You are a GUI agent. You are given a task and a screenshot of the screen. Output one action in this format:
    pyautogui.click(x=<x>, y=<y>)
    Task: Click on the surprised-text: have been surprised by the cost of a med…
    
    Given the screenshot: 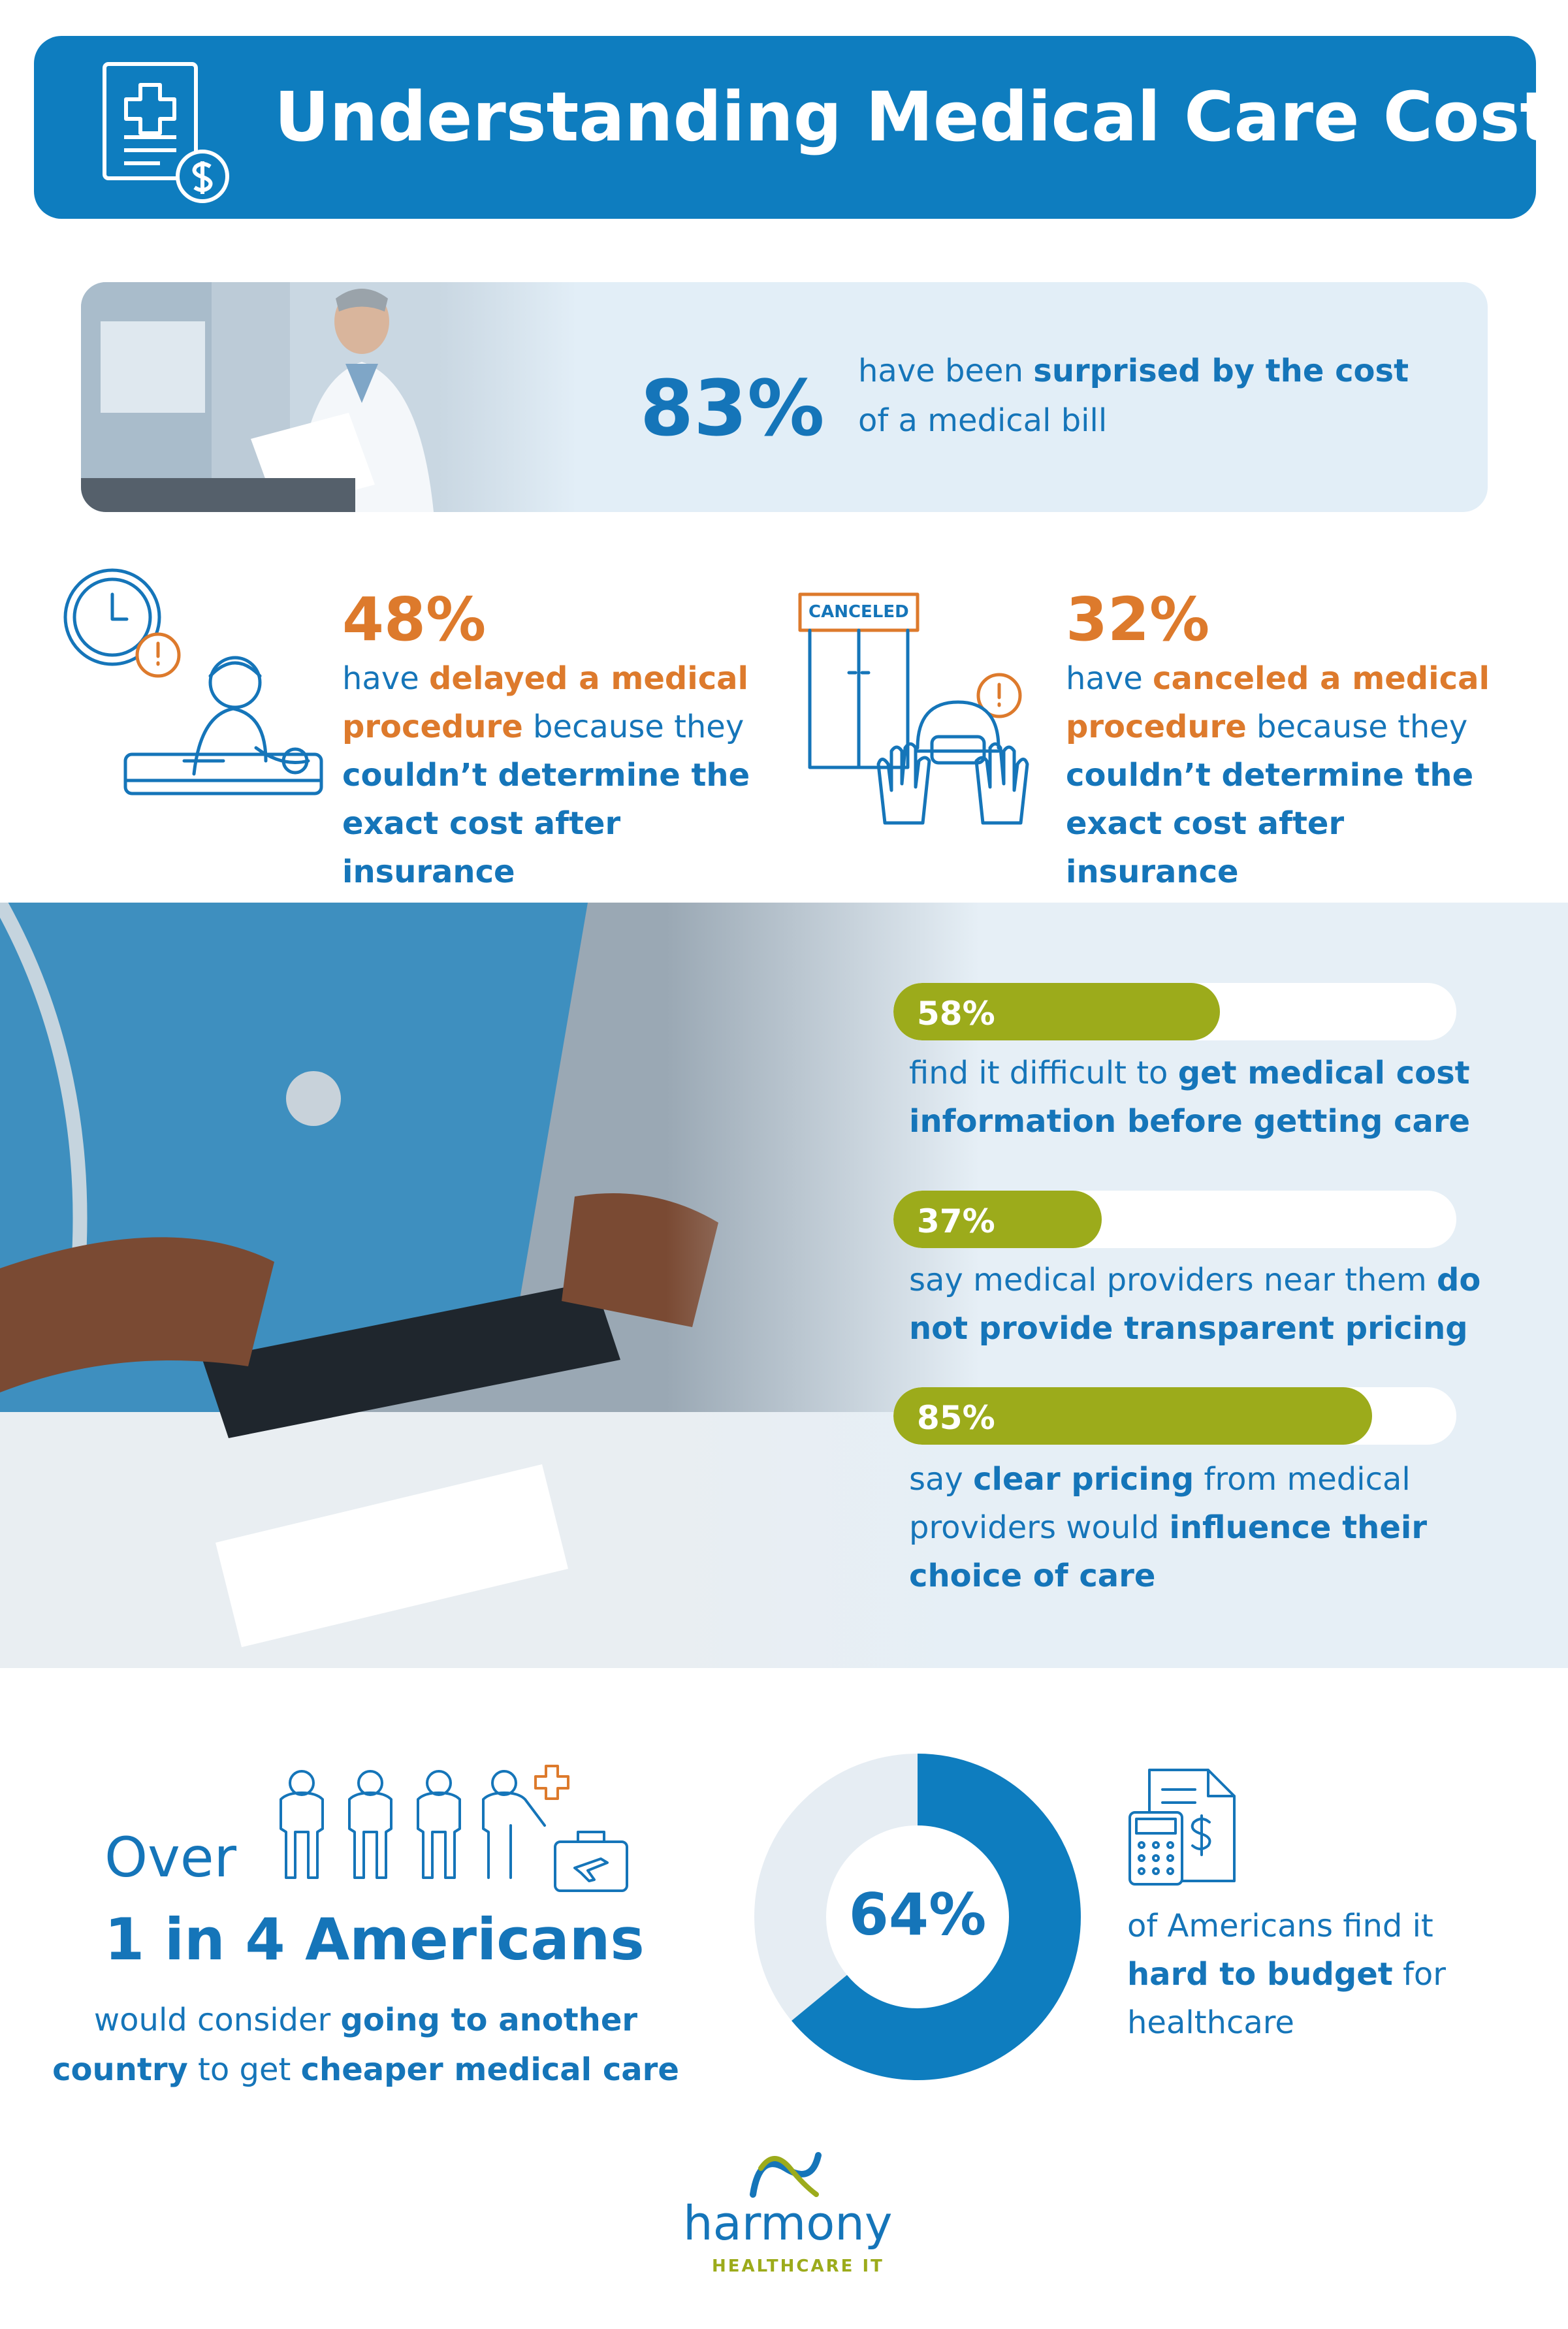 What is the action you would take?
    pyautogui.click(x=1133, y=396)
    